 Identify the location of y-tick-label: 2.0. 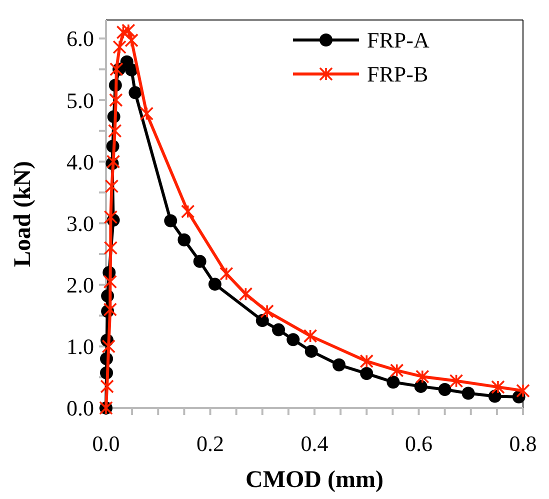
(80, 285).